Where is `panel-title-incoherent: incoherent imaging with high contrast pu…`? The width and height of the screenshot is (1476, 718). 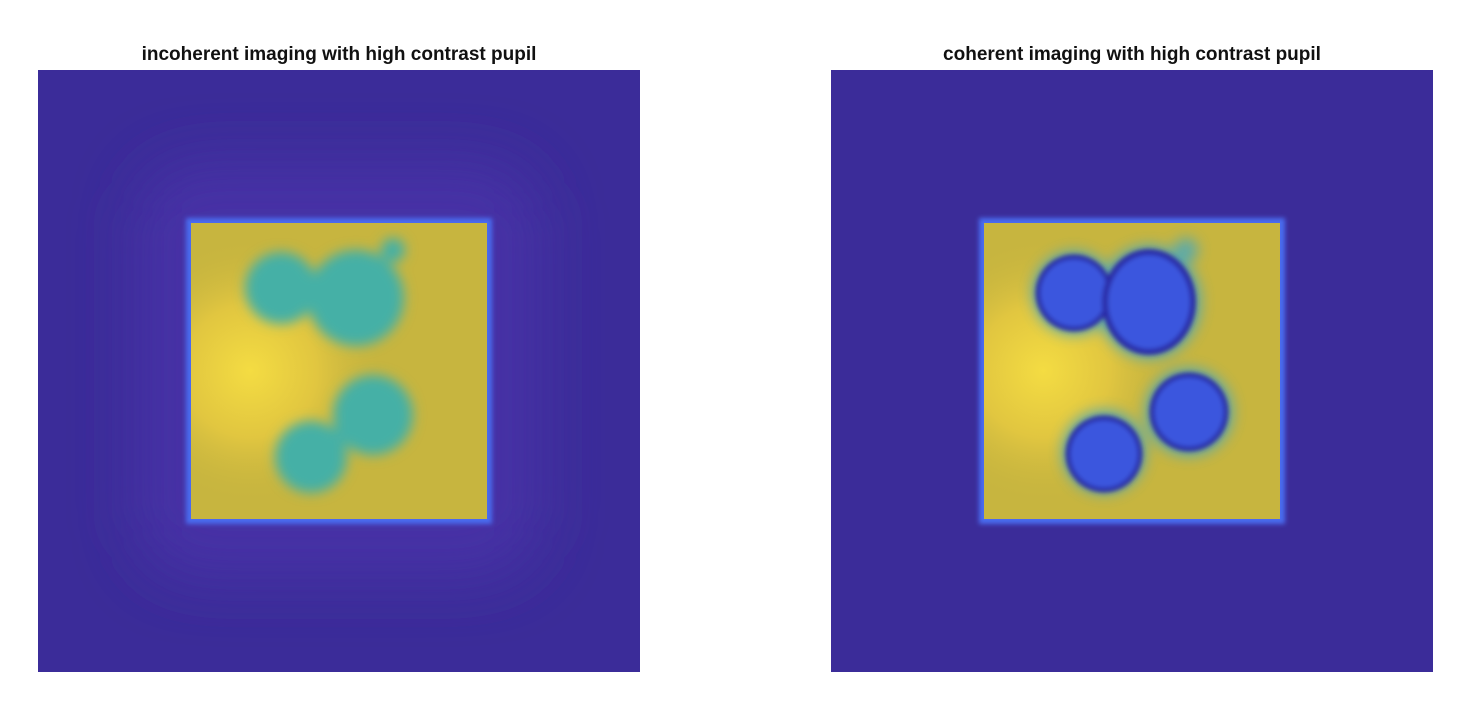 panel-title-incoherent: incoherent imaging with high contrast pu… is located at coordinates (339, 54).